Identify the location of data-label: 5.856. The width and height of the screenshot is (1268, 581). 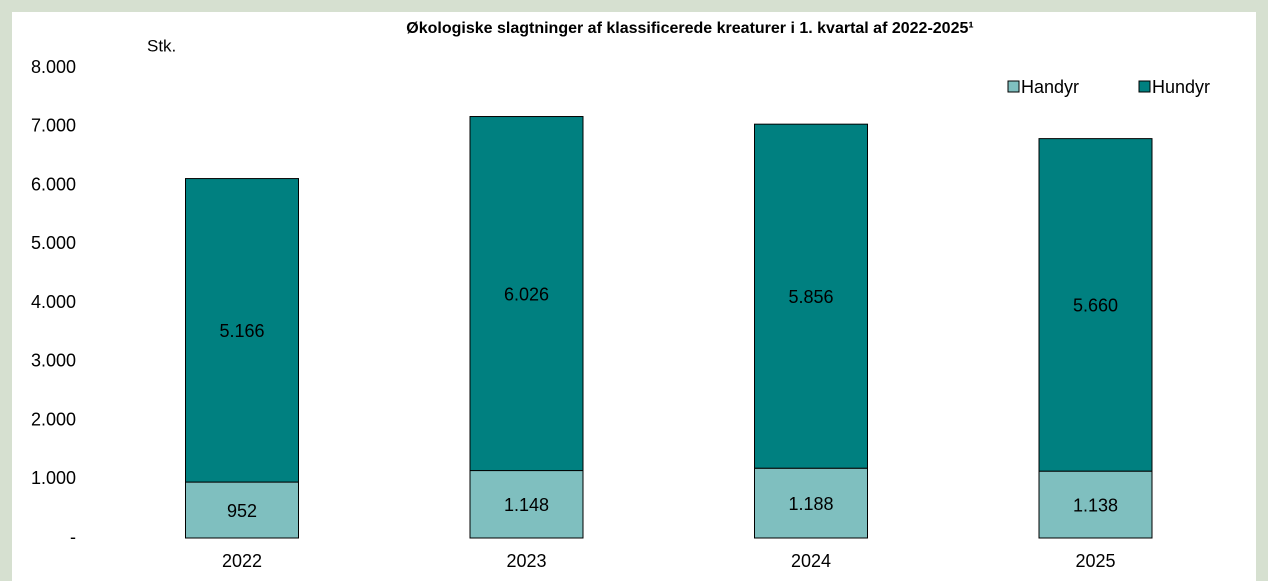
(810, 297).